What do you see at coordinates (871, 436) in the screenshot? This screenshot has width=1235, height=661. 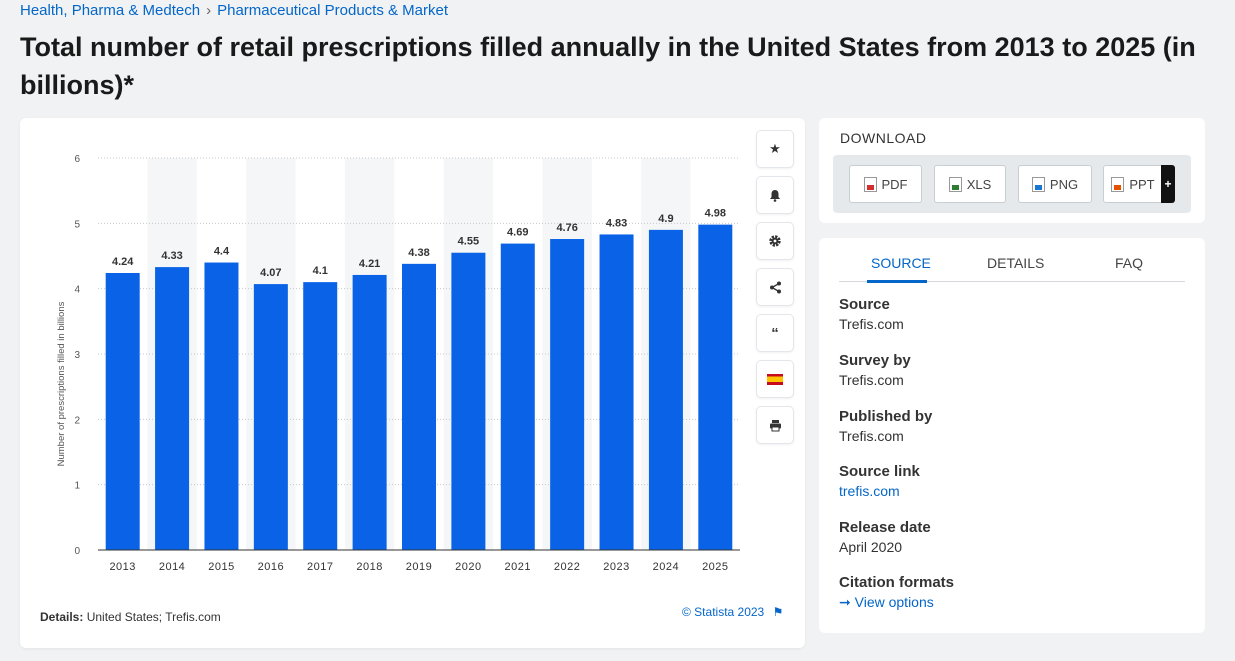 I see `published-value: Trefis.com` at bounding box center [871, 436].